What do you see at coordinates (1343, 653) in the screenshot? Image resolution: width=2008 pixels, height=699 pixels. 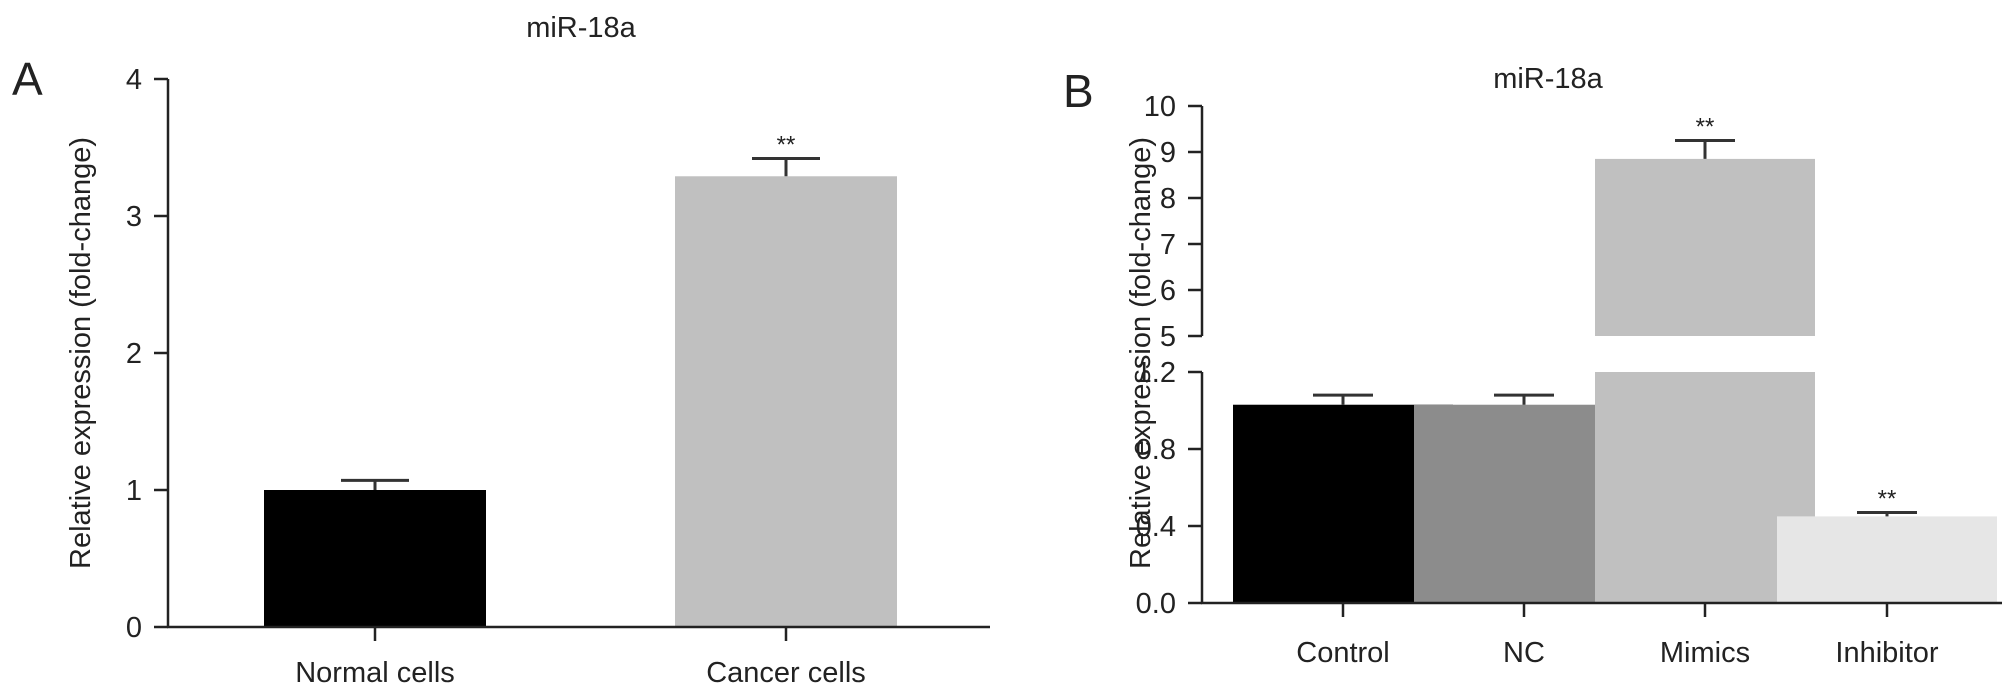 I see `x-tick-label-b: Control` at bounding box center [1343, 653].